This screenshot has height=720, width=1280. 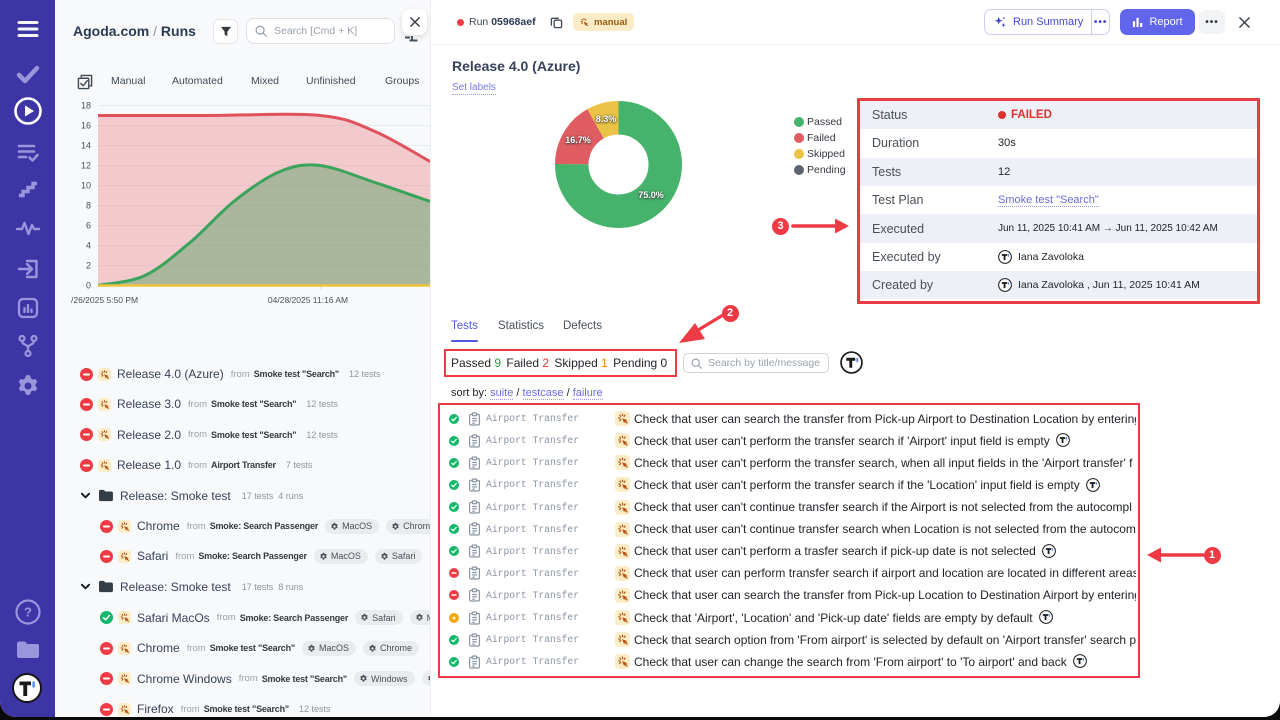 I want to click on svg-text: 4, so click(x=88, y=246).